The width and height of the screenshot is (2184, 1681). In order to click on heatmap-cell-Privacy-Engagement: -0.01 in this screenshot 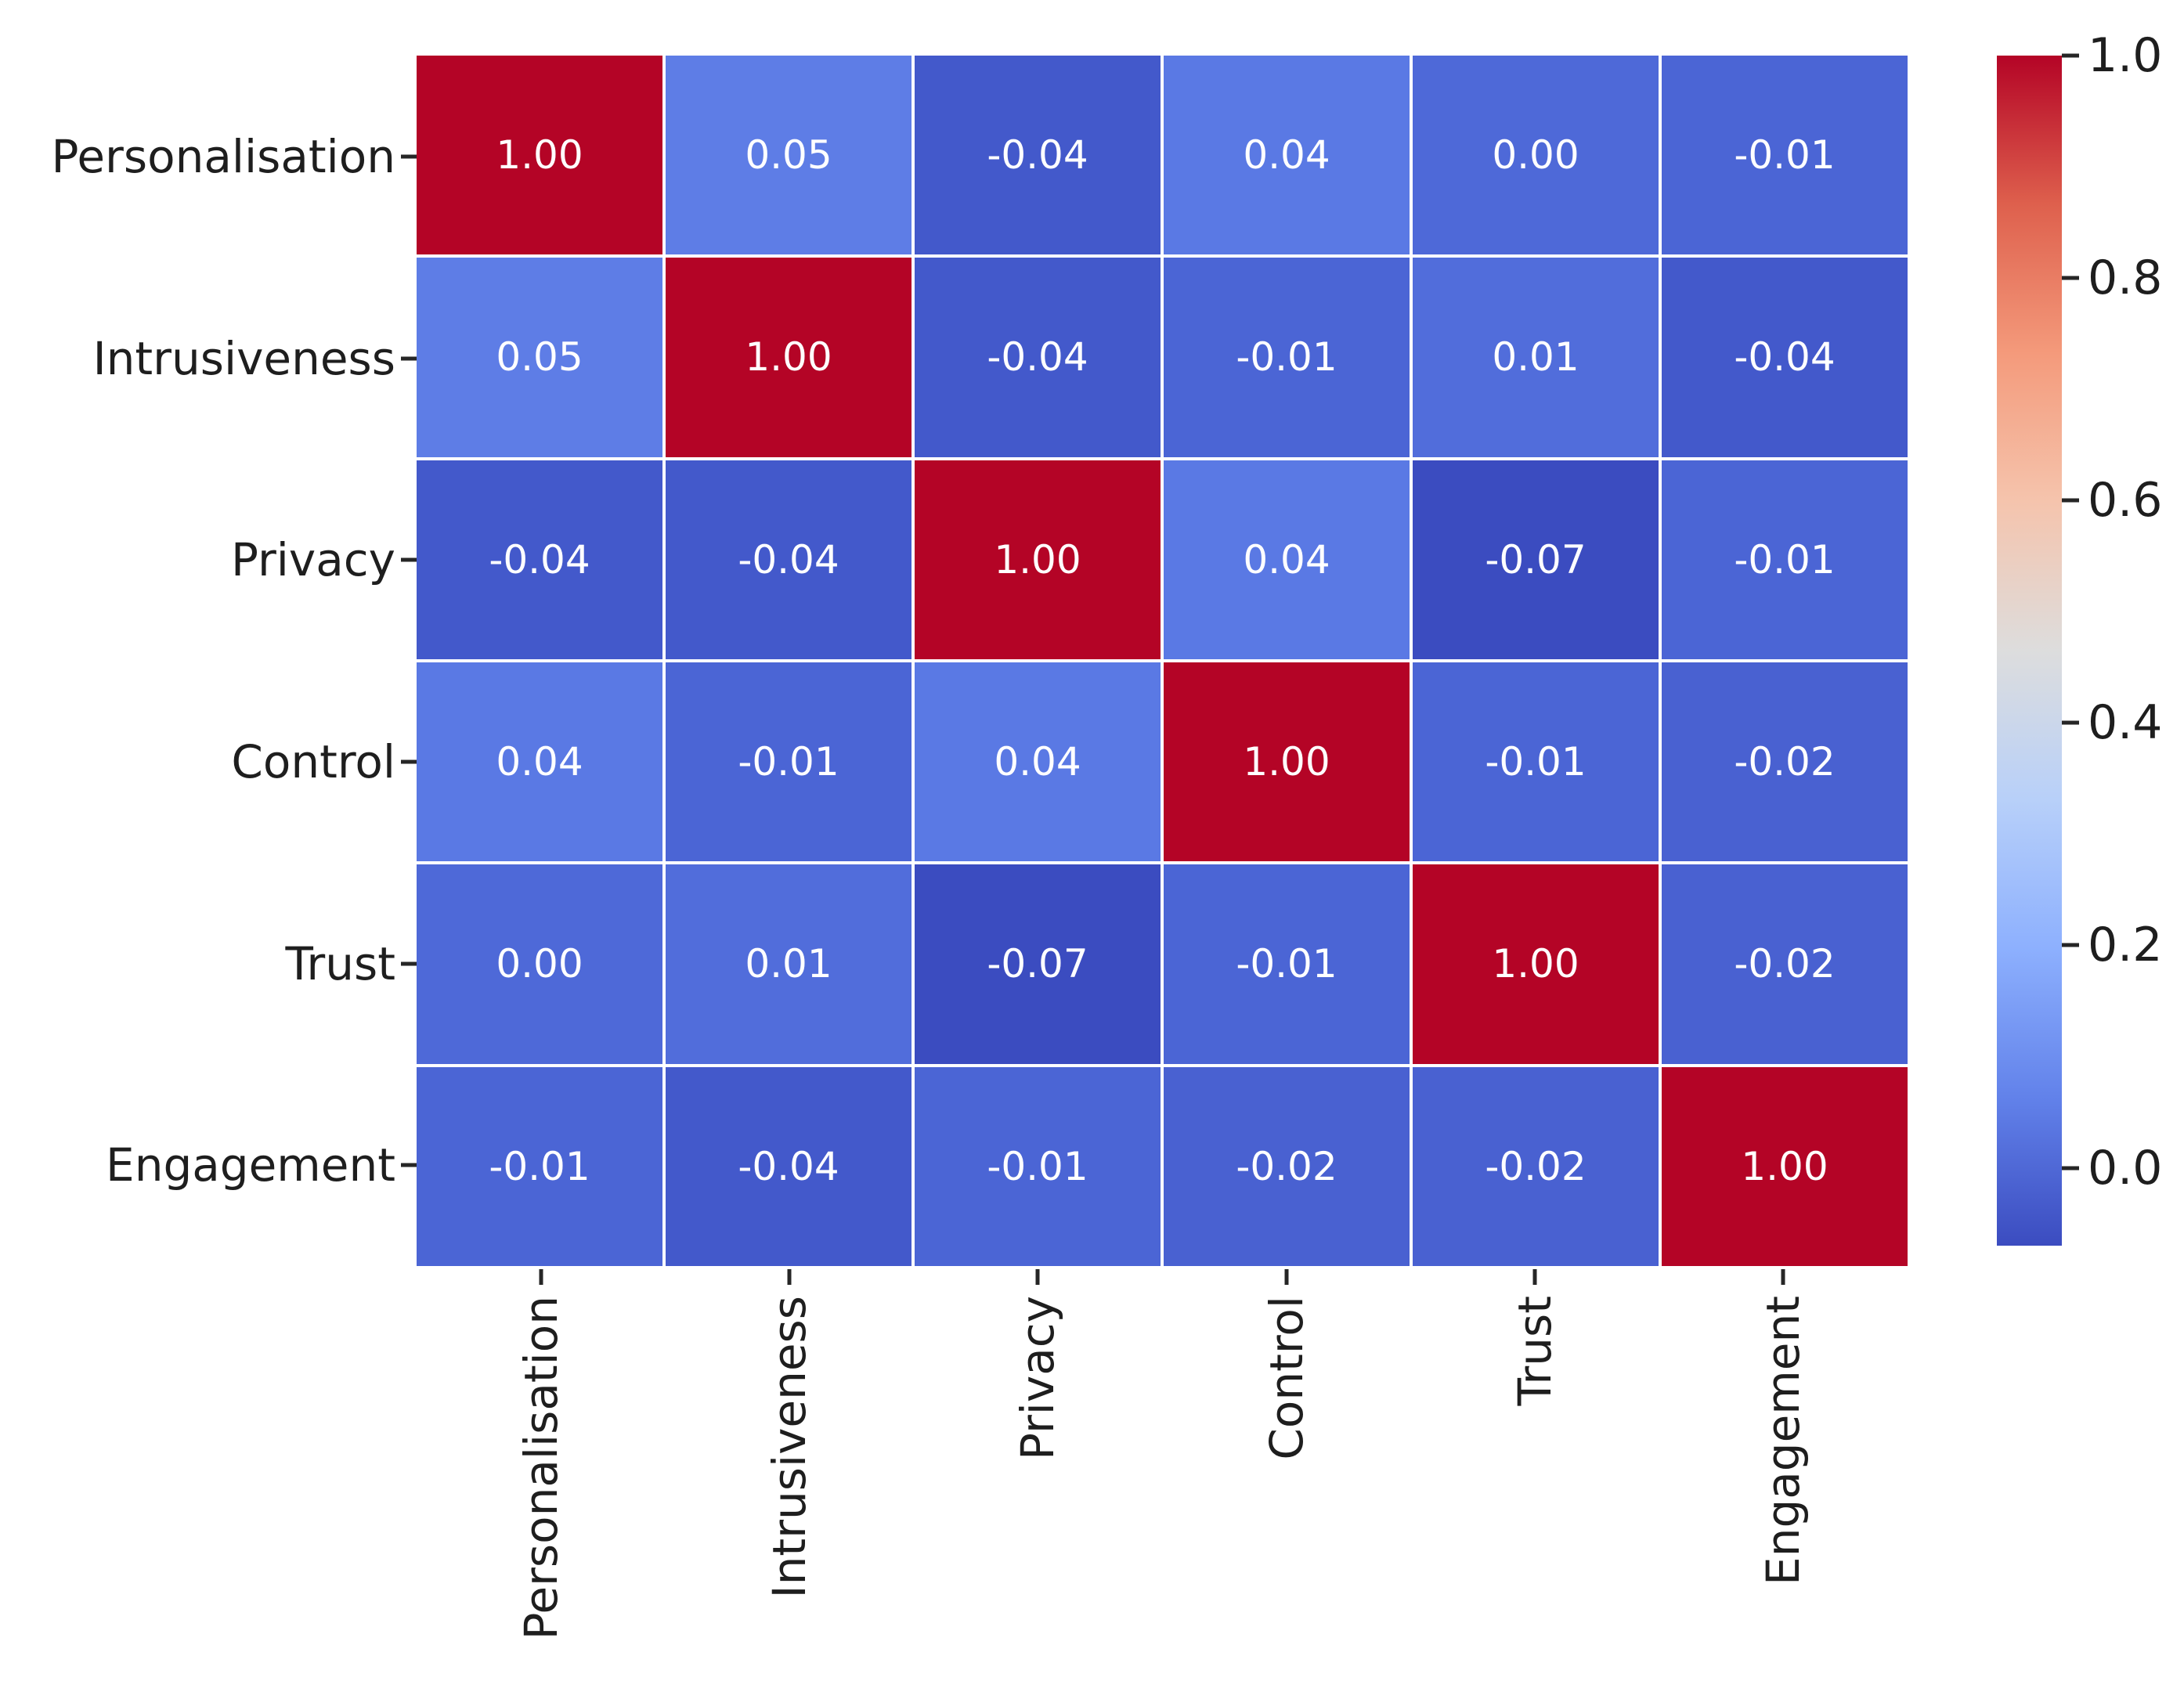, I will do `click(1785, 559)`.